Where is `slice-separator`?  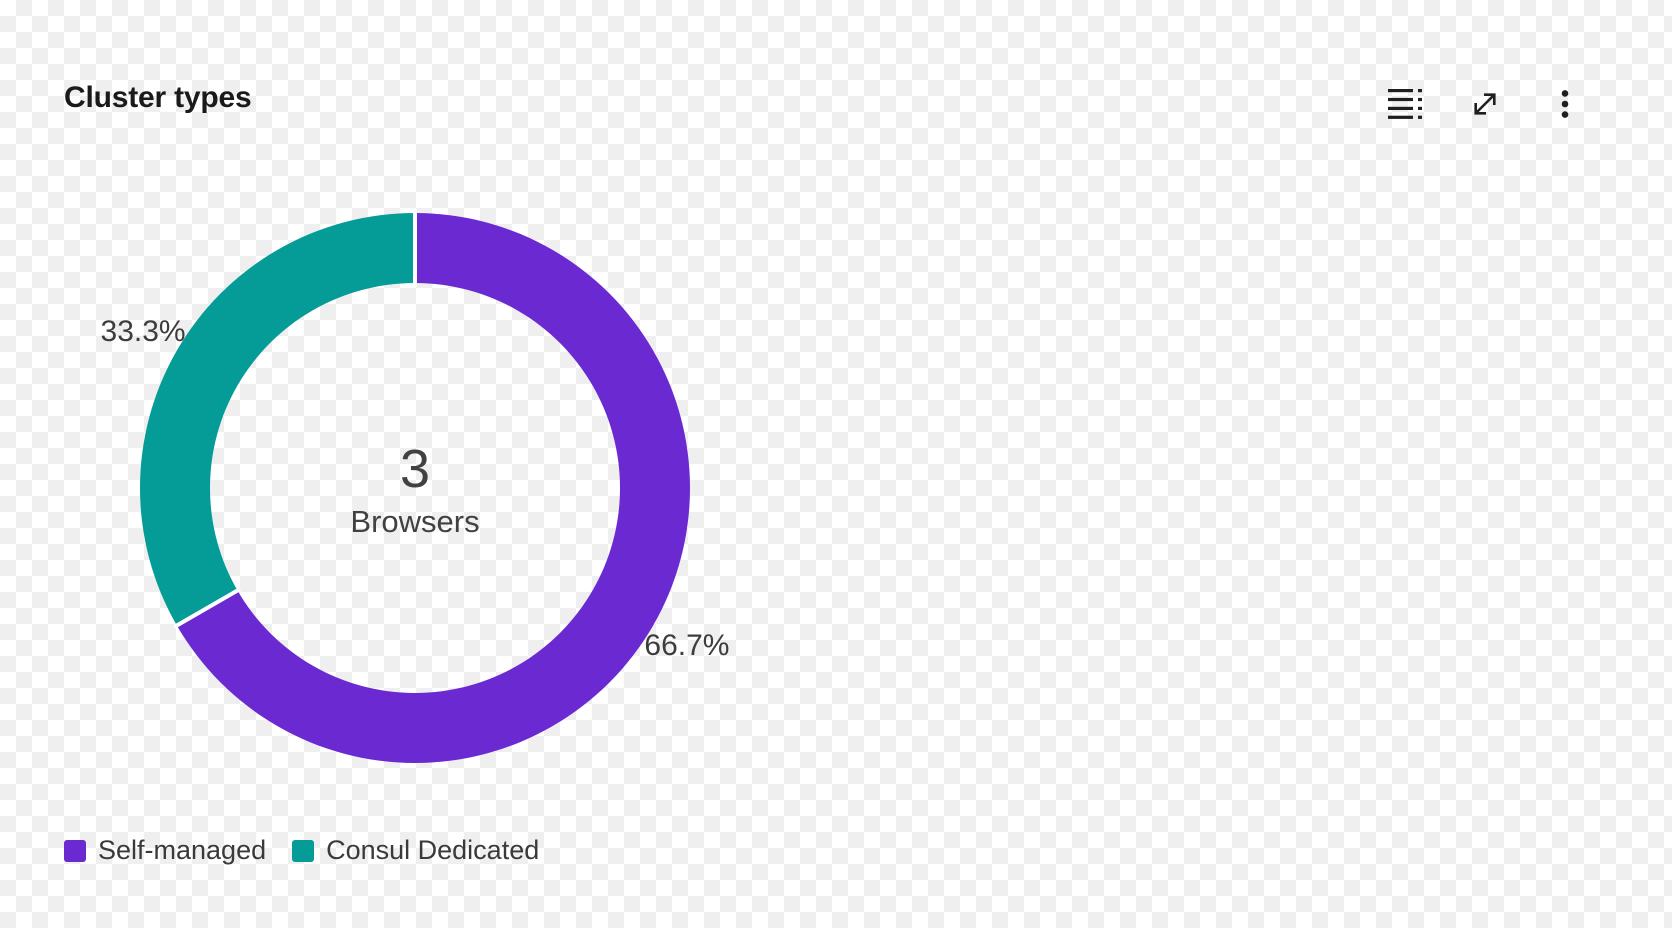 slice-separator is located at coordinates (207, 608).